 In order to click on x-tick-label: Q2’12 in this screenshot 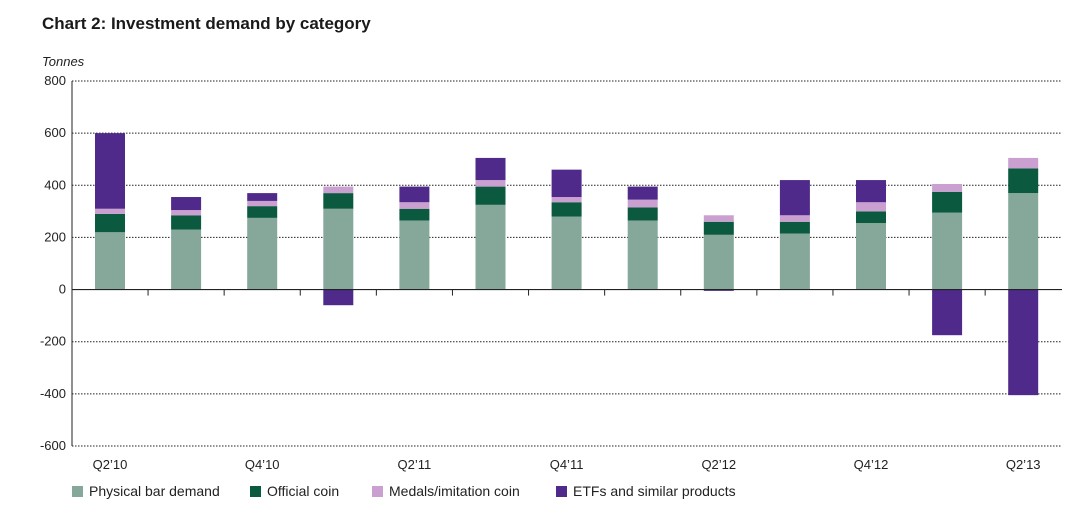, I will do `click(718, 464)`.